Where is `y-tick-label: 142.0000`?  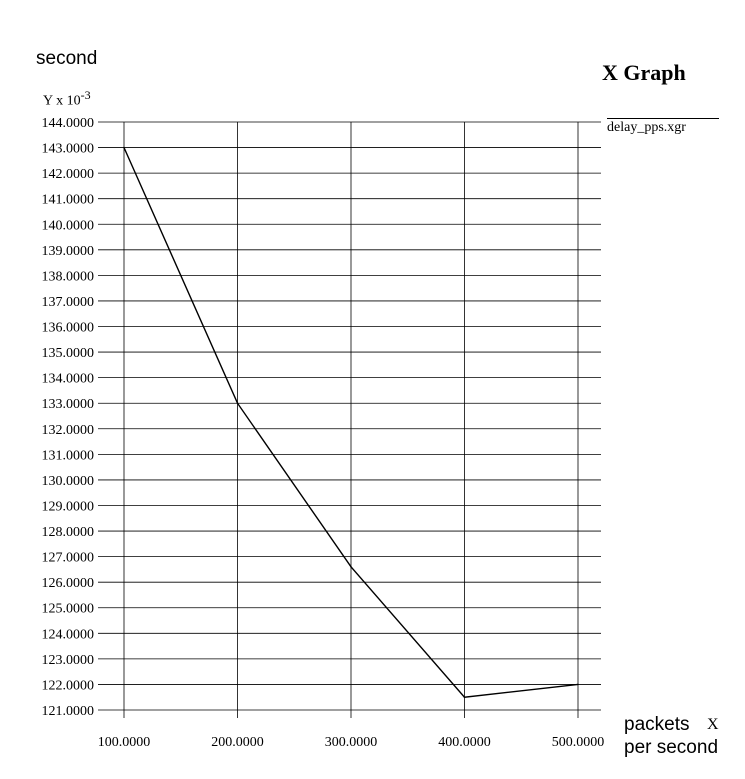
y-tick-label: 142.0000 is located at coordinates (68, 174).